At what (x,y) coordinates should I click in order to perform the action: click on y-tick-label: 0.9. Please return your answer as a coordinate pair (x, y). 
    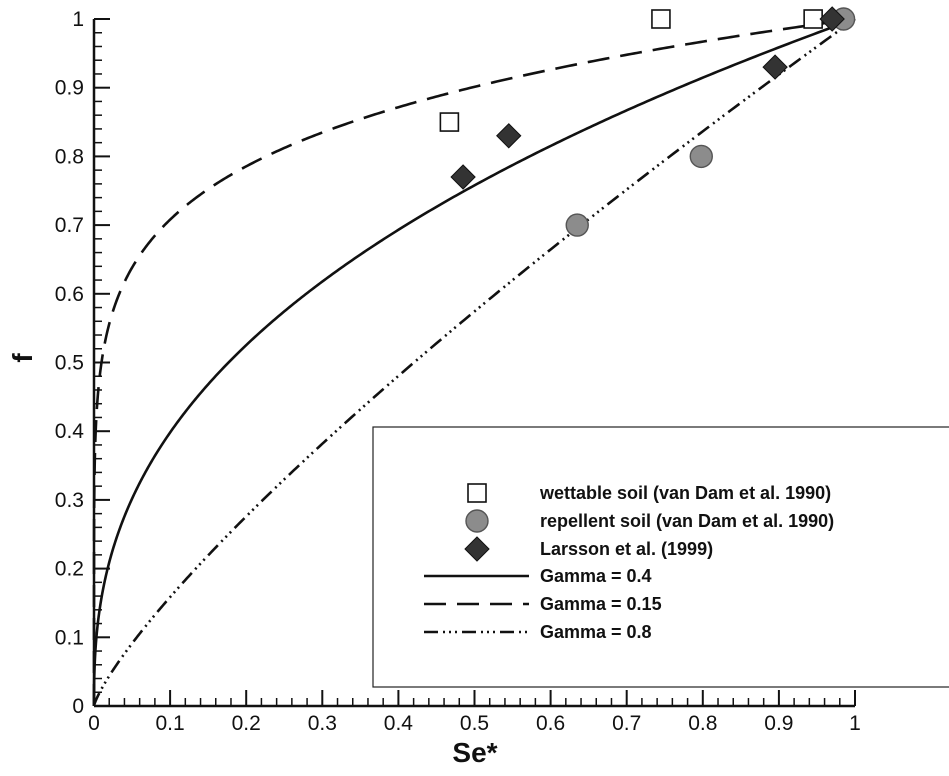
    Looking at the image, I should click on (69, 88).